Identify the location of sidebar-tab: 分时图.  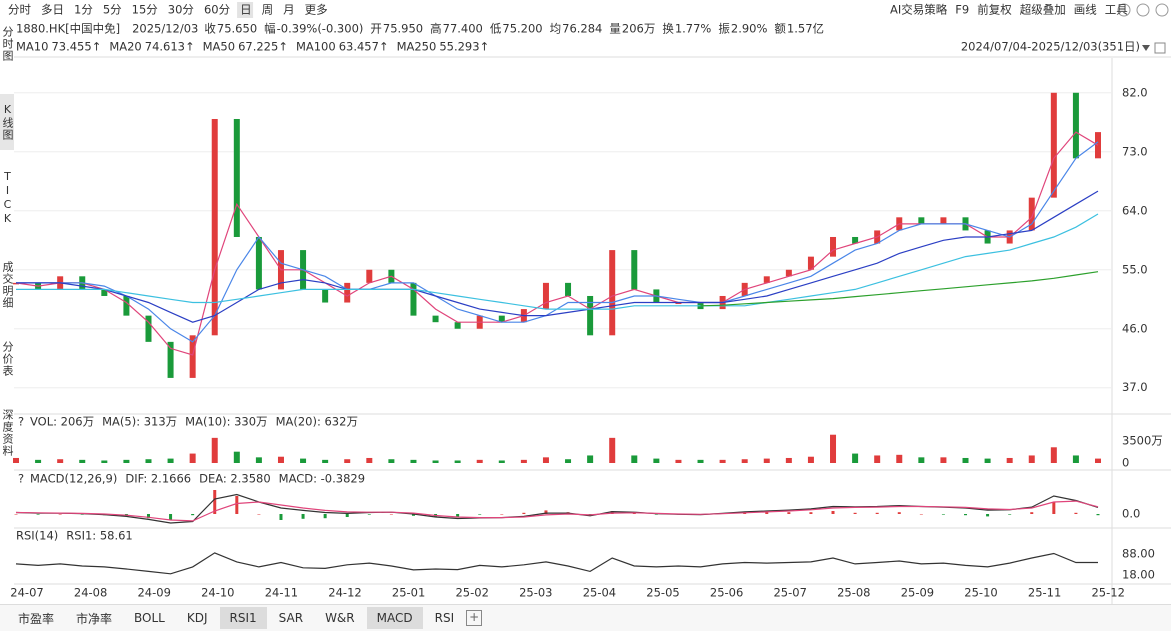
(7, 44).